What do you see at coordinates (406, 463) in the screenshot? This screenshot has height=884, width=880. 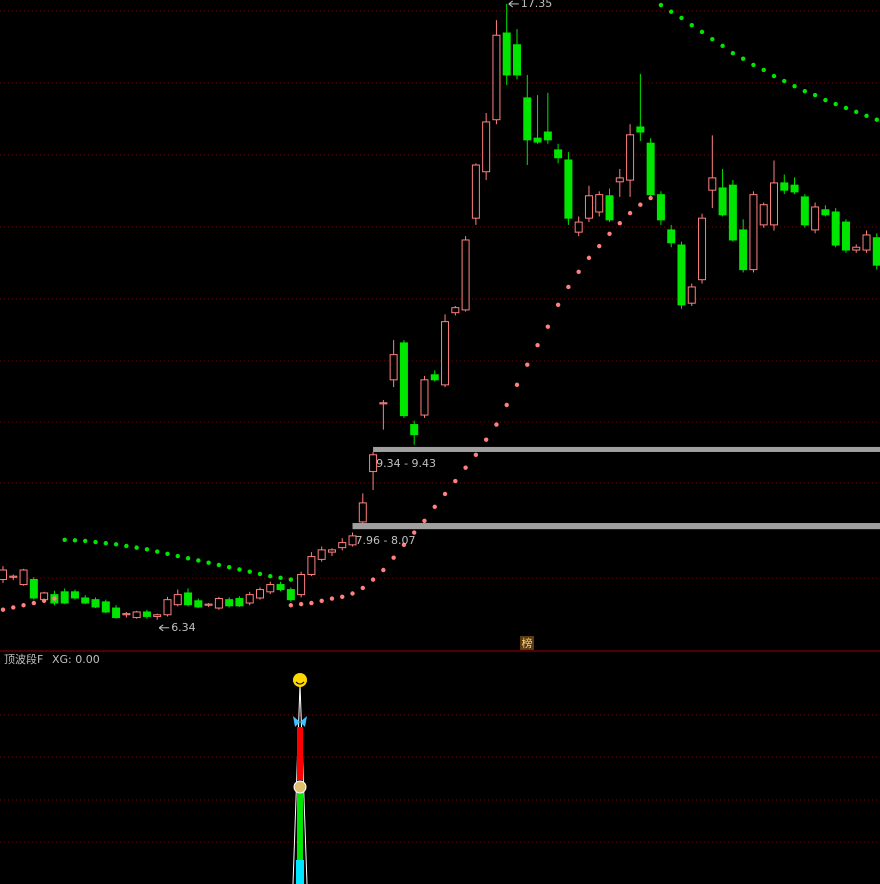 I see `level-label: 9.34 - 9.43` at bounding box center [406, 463].